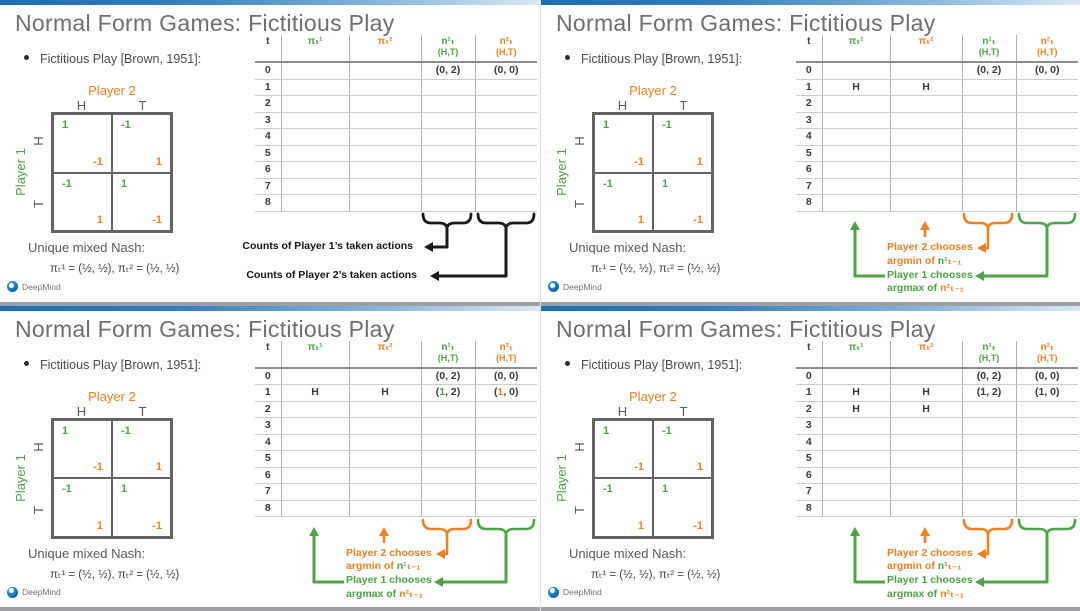 The image size is (1080, 611). What do you see at coordinates (81, 411) in the screenshot?
I see `matrix-col-label-h: H` at bounding box center [81, 411].